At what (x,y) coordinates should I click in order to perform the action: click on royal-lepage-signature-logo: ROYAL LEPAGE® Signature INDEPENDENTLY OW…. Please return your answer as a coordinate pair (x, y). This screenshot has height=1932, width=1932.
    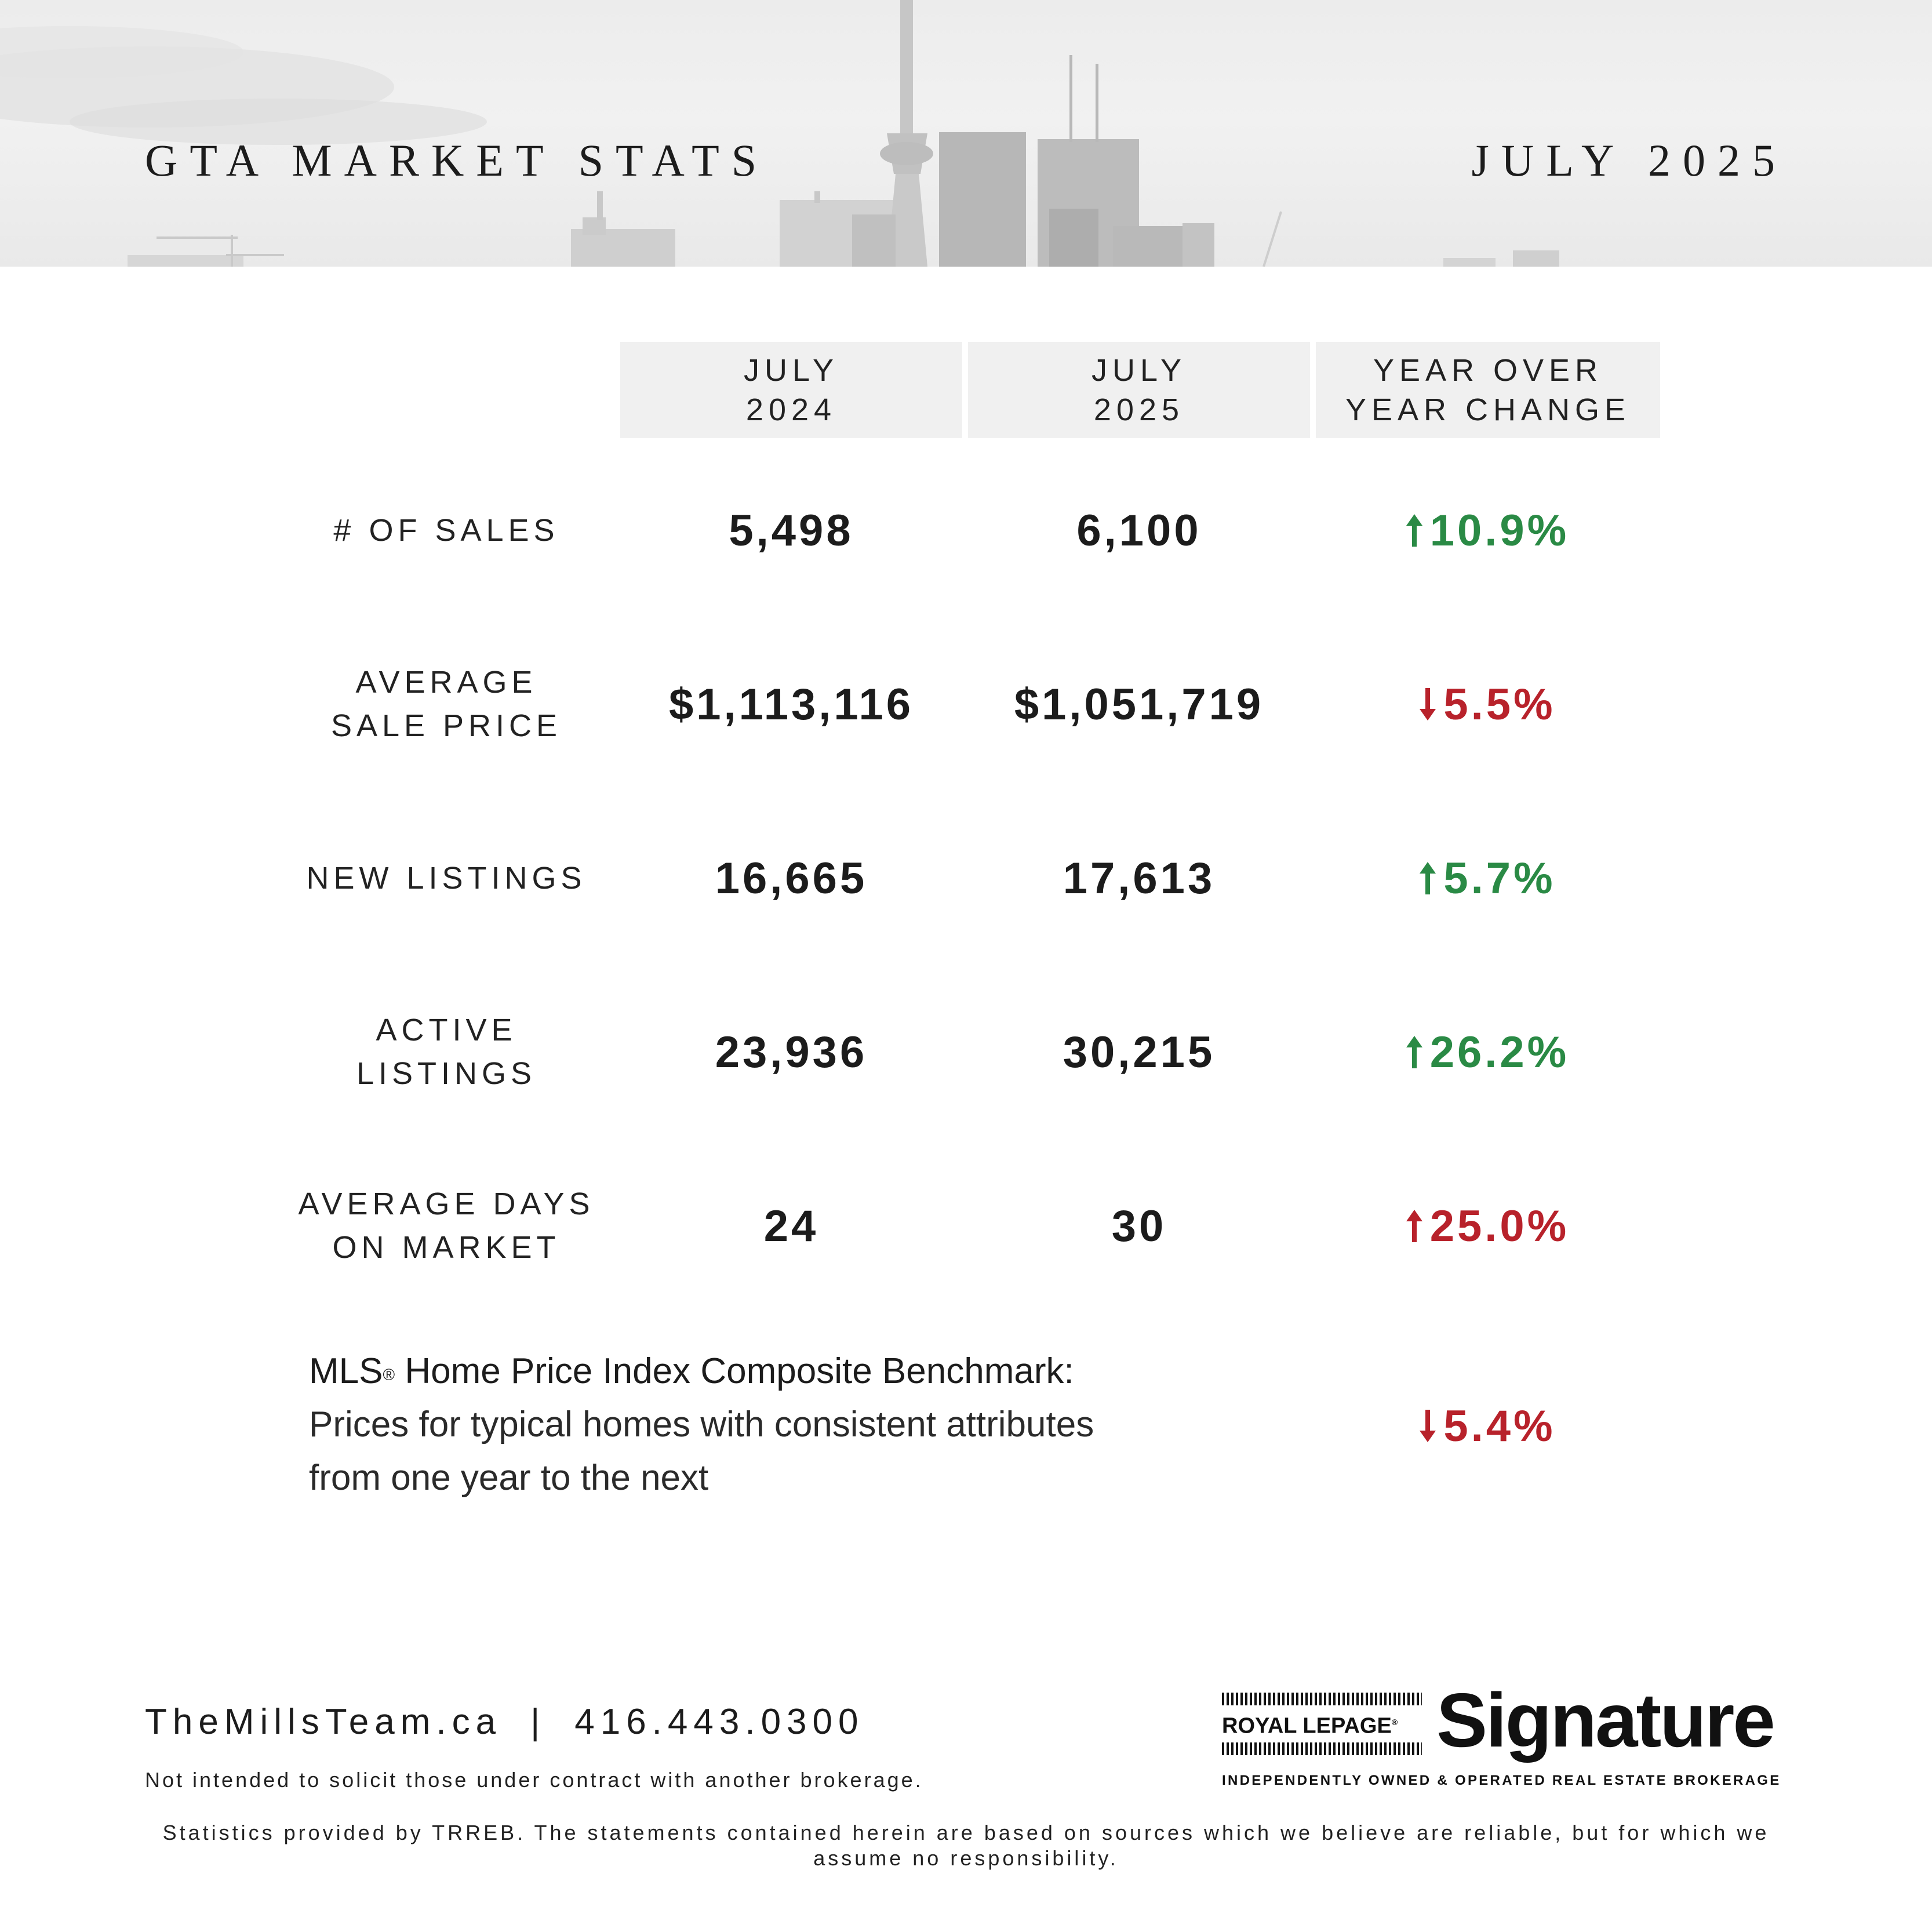
    Looking at the image, I should click on (1504, 1734).